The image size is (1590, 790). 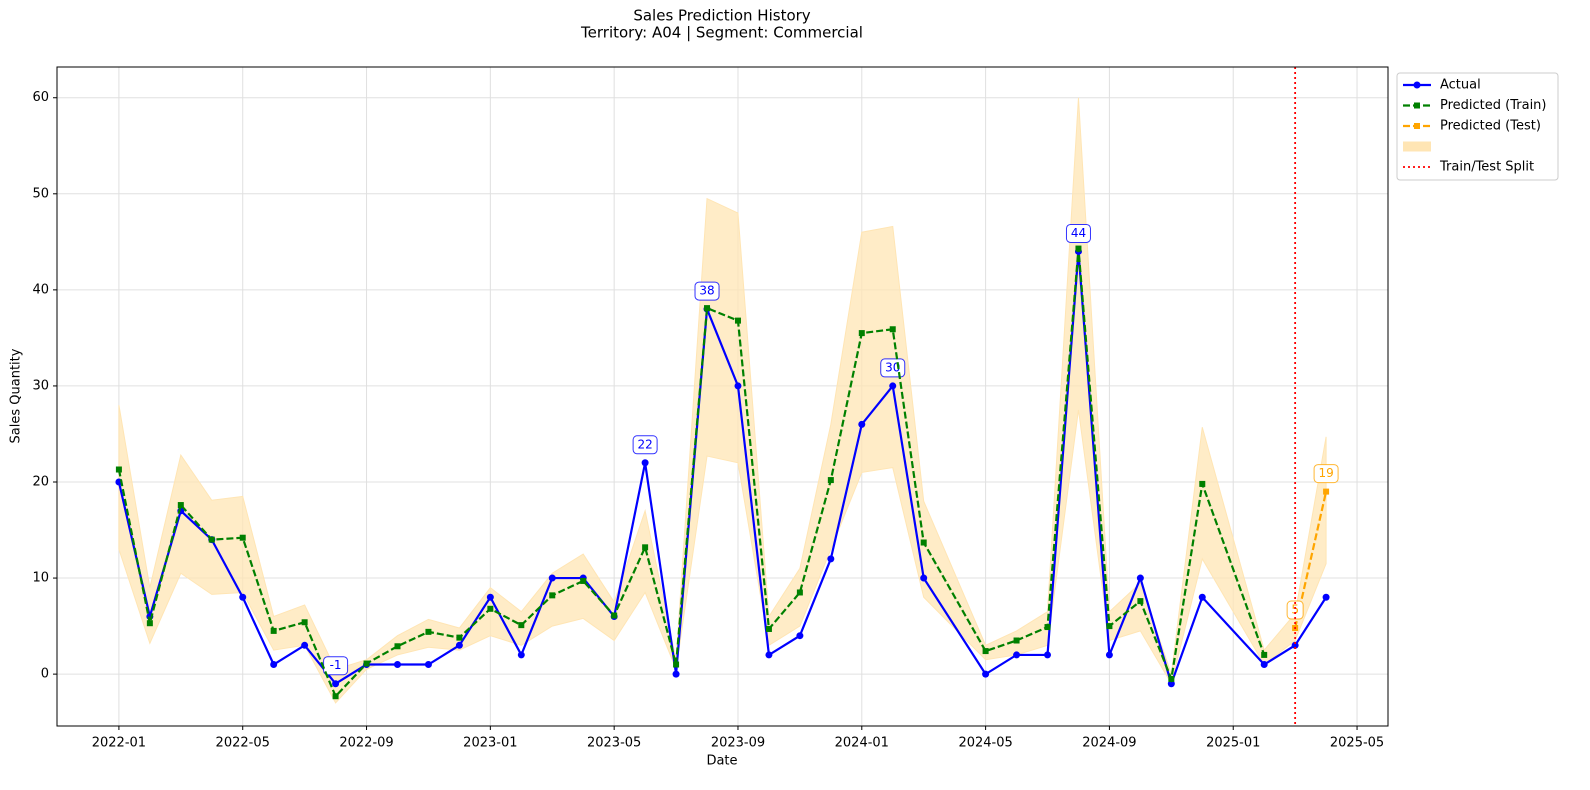 What do you see at coordinates (1417, 146) in the screenshot?
I see `legend-swatch` at bounding box center [1417, 146].